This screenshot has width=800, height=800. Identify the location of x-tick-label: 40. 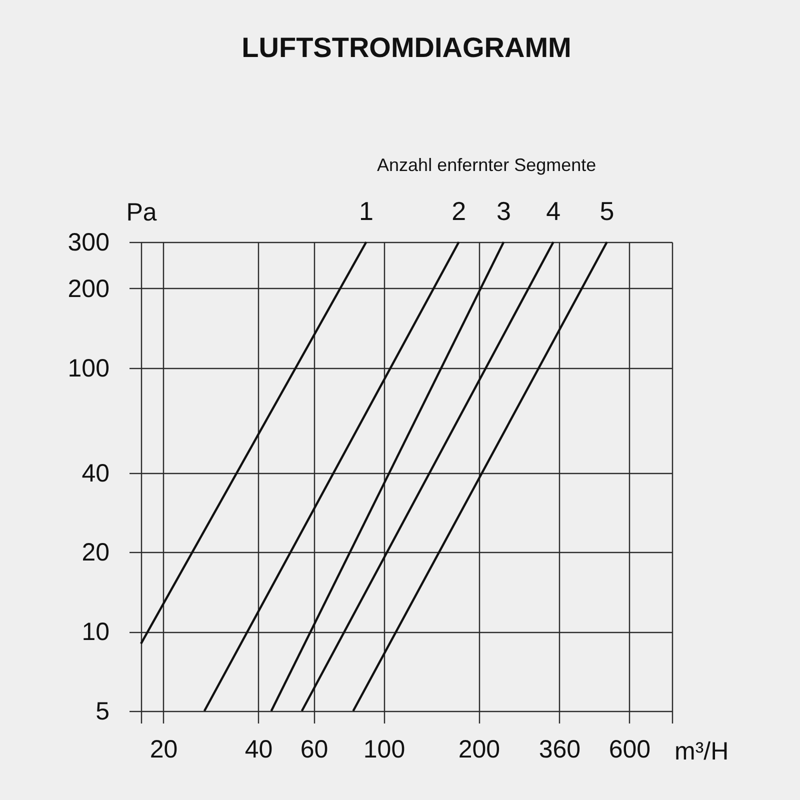
(258, 750).